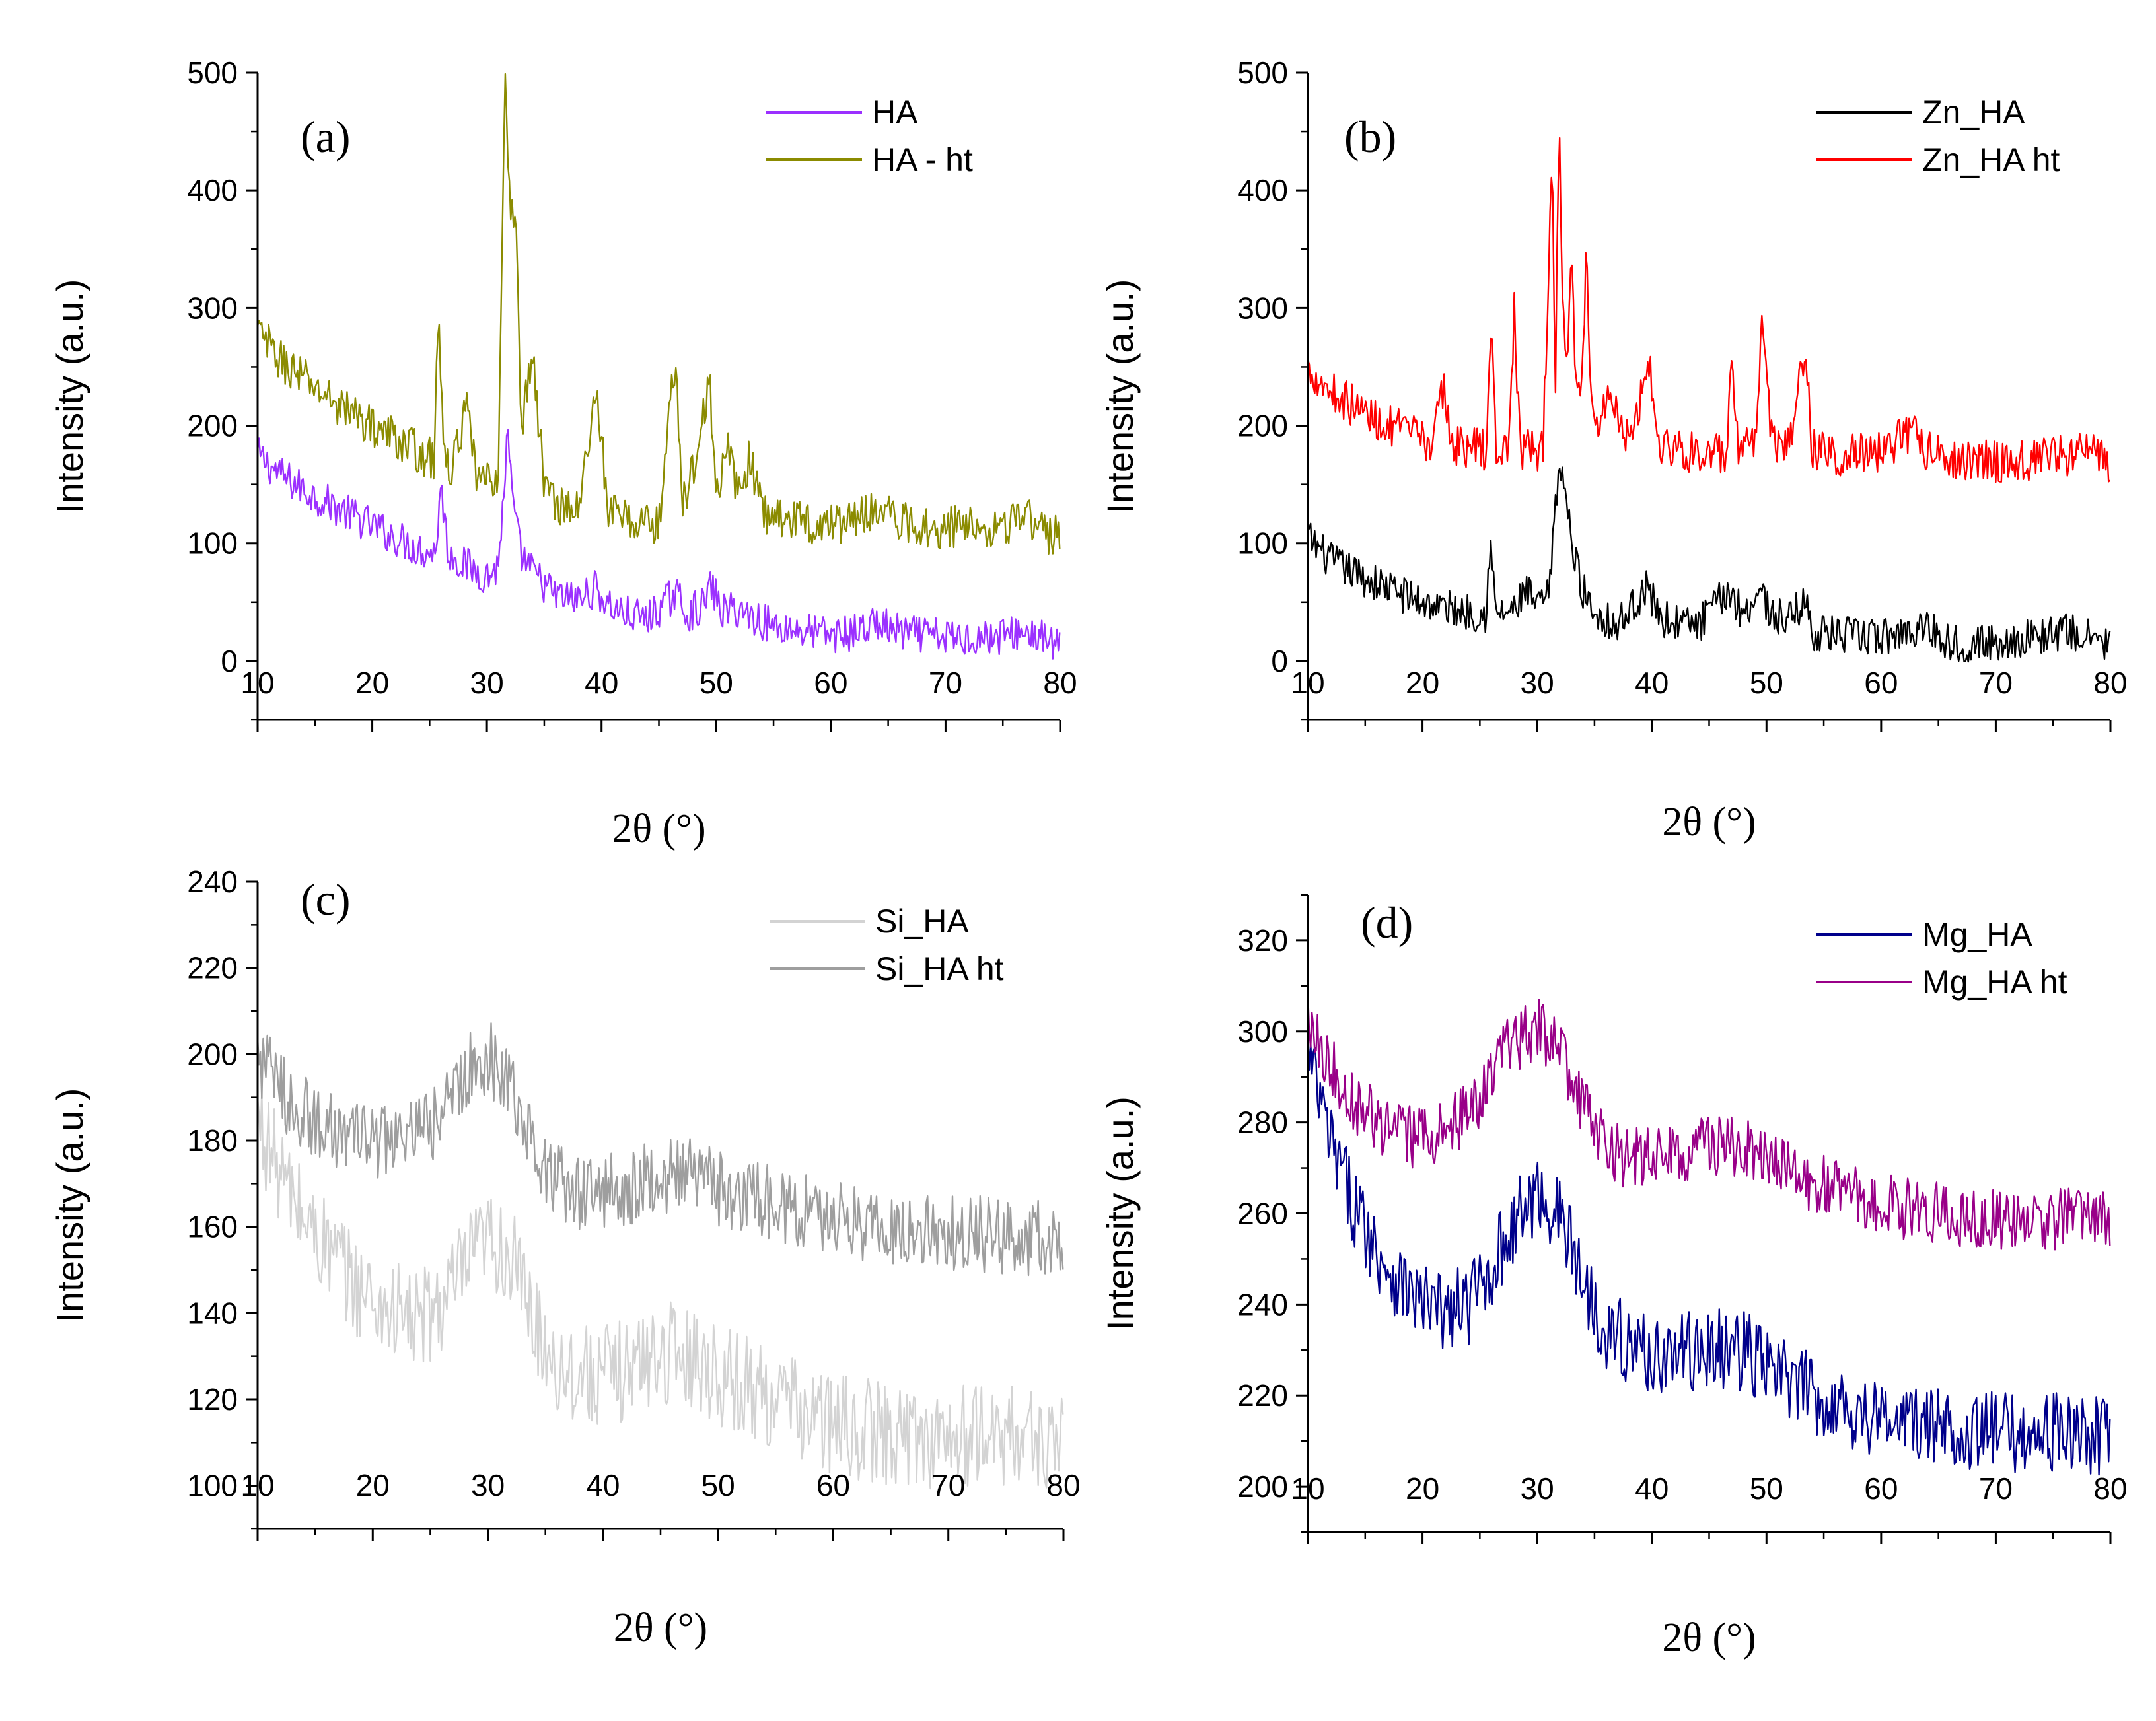  Describe the element at coordinates (1262, 1214) in the screenshot. I see `y-tick-label: 260` at that location.